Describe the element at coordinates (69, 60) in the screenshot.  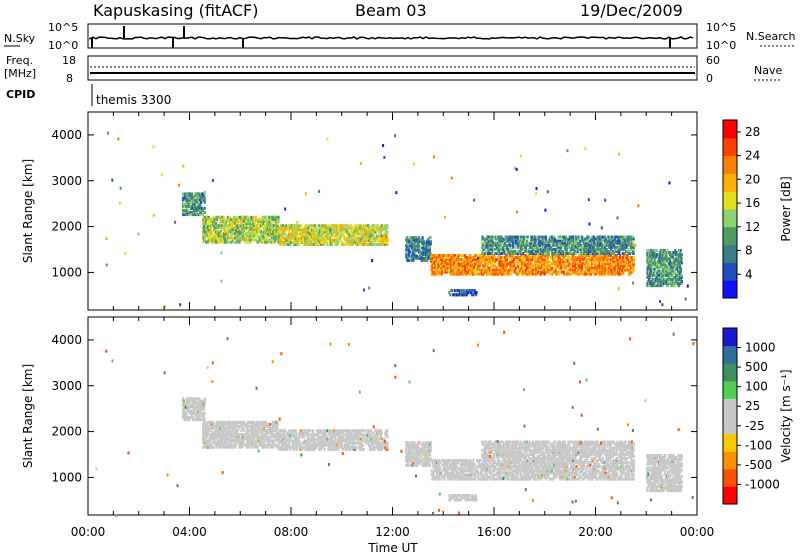
I see `freq-tick-high: 18` at that location.